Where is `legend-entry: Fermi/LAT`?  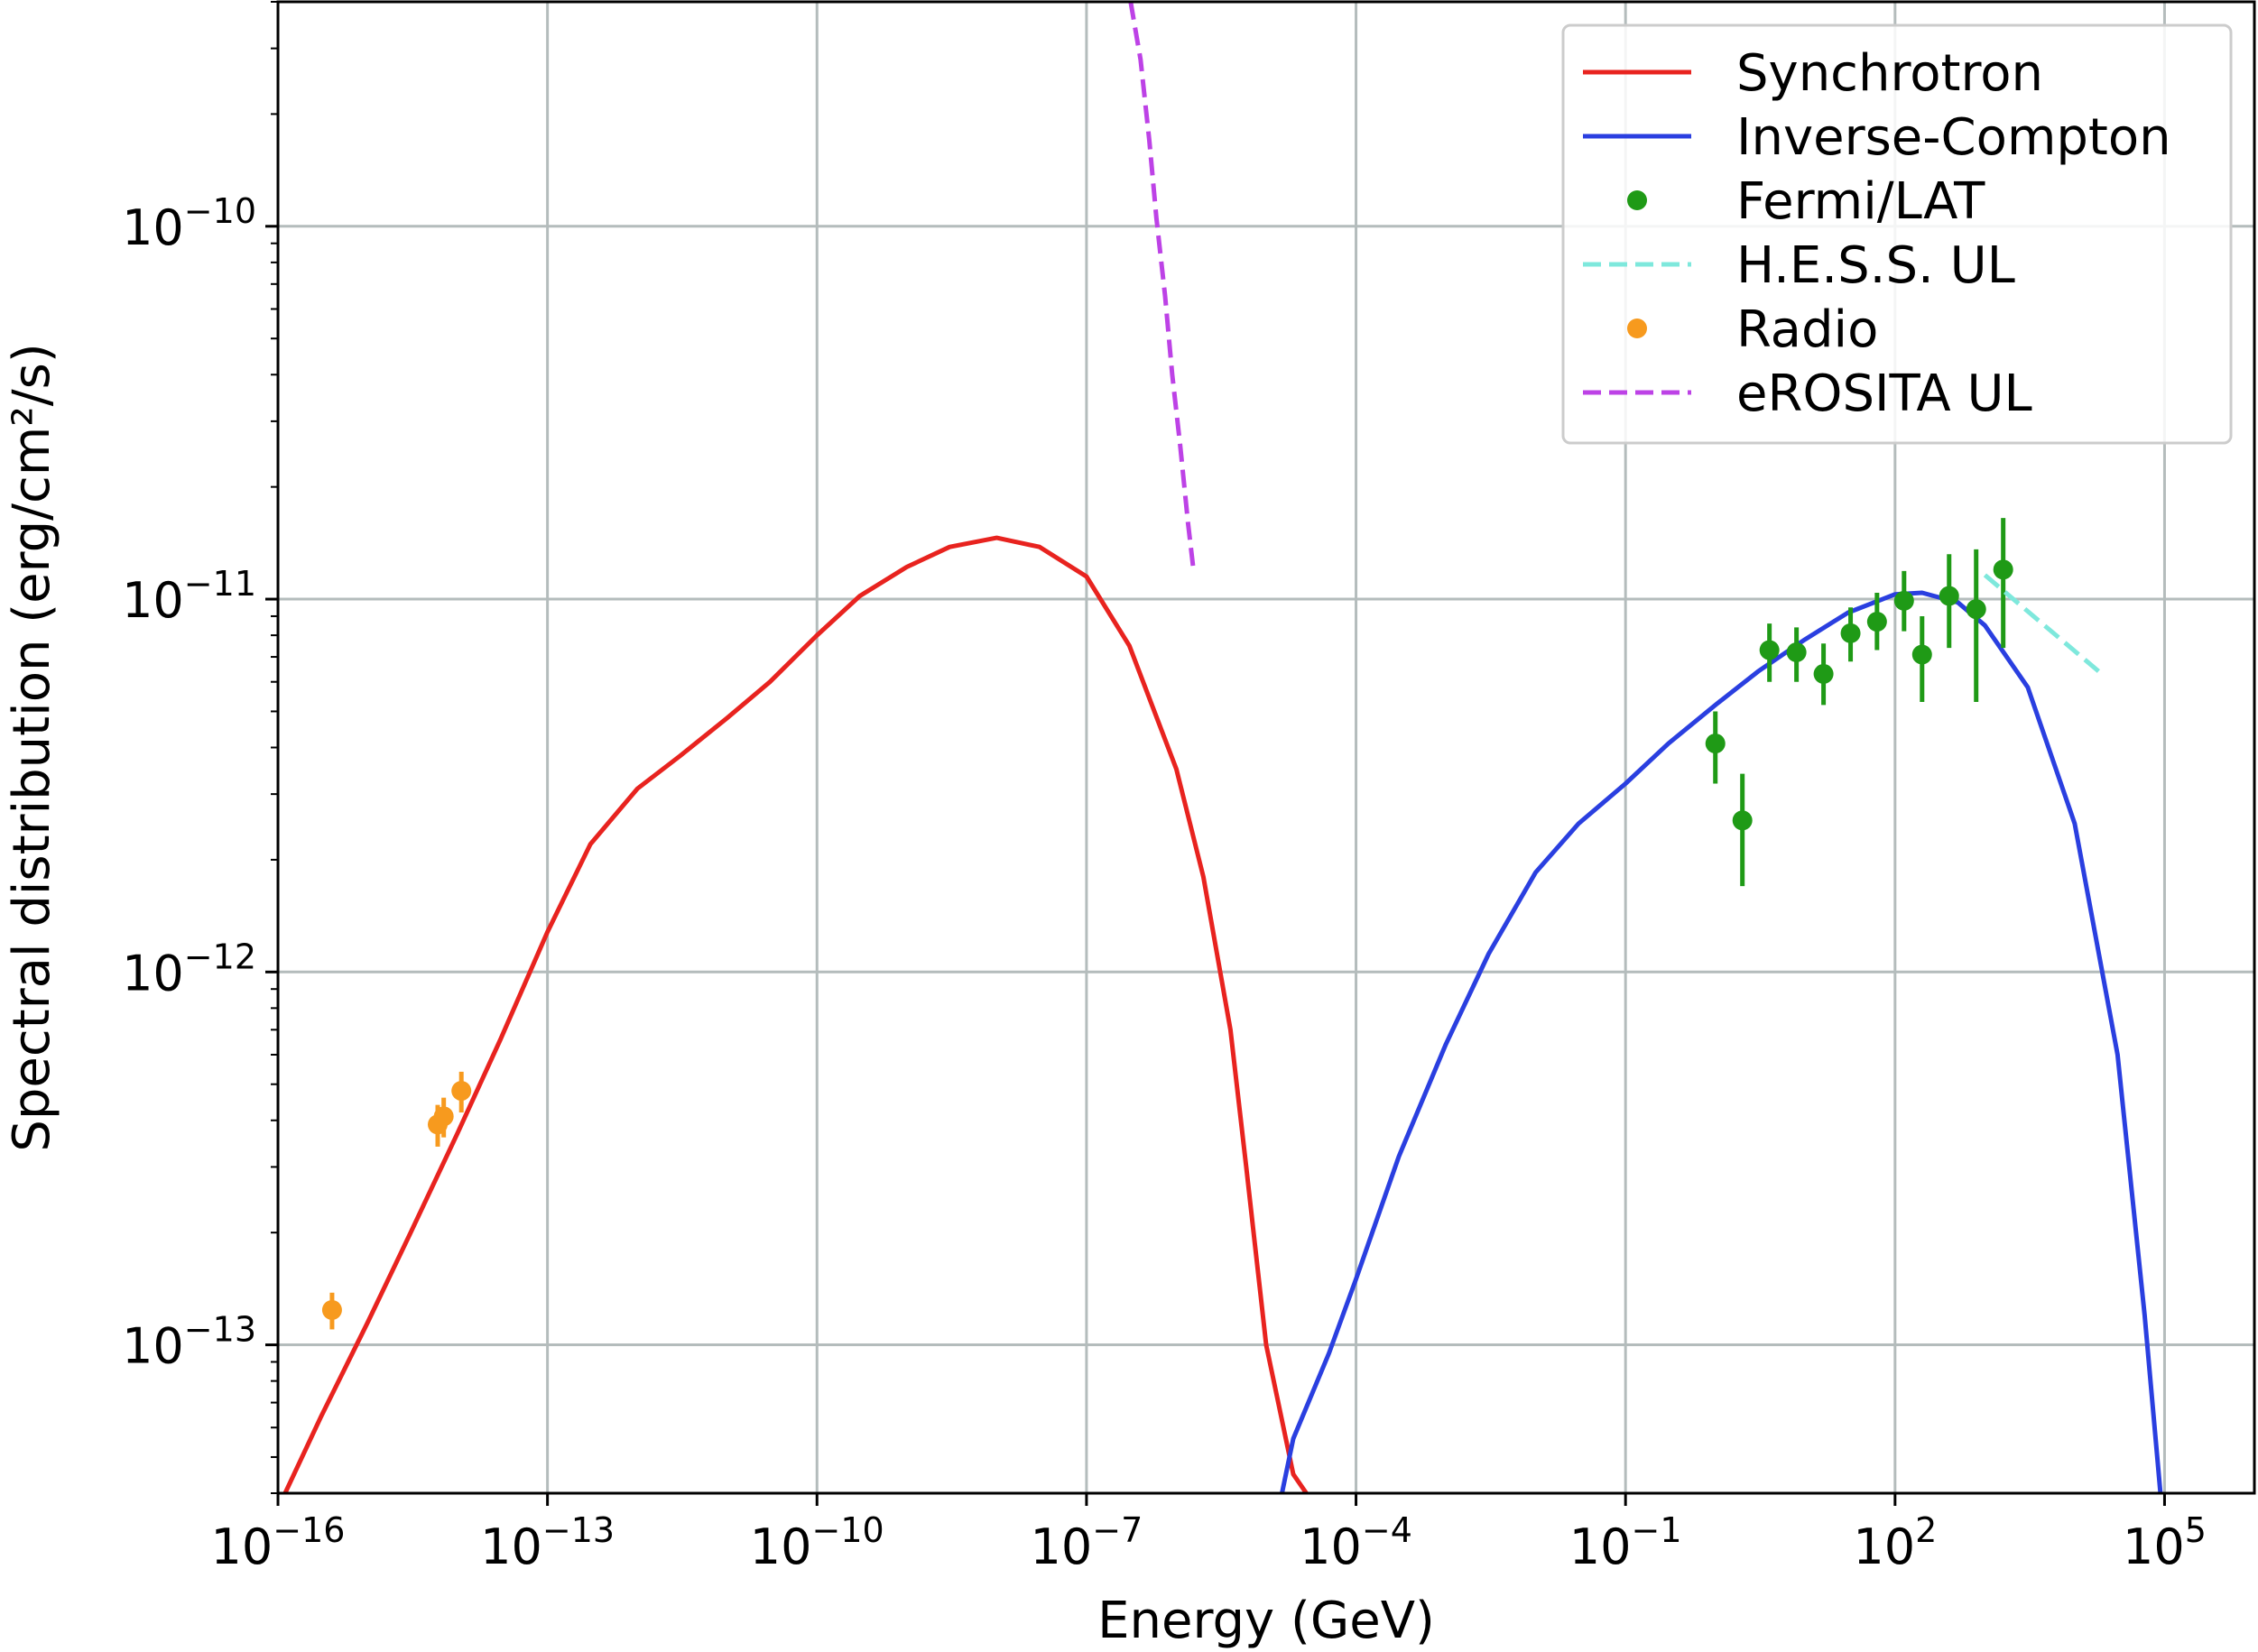 legend-entry: Fermi/LAT is located at coordinates (1806, 201).